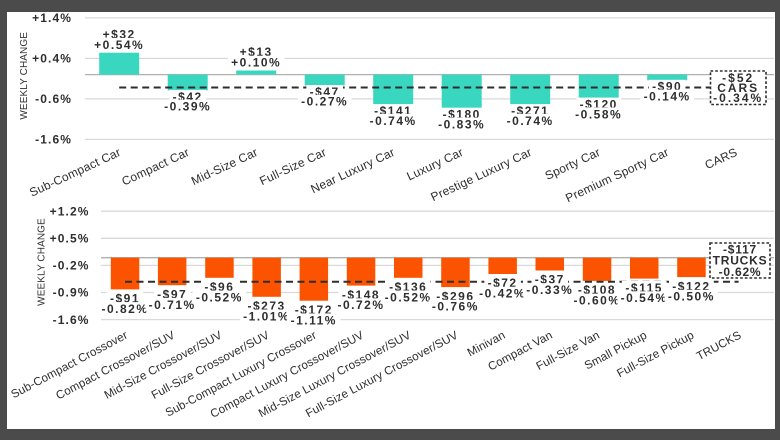  What do you see at coordinates (644, 298) in the screenshot?
I see `svg-text: -0.54%` at bounding box center [644, 298].